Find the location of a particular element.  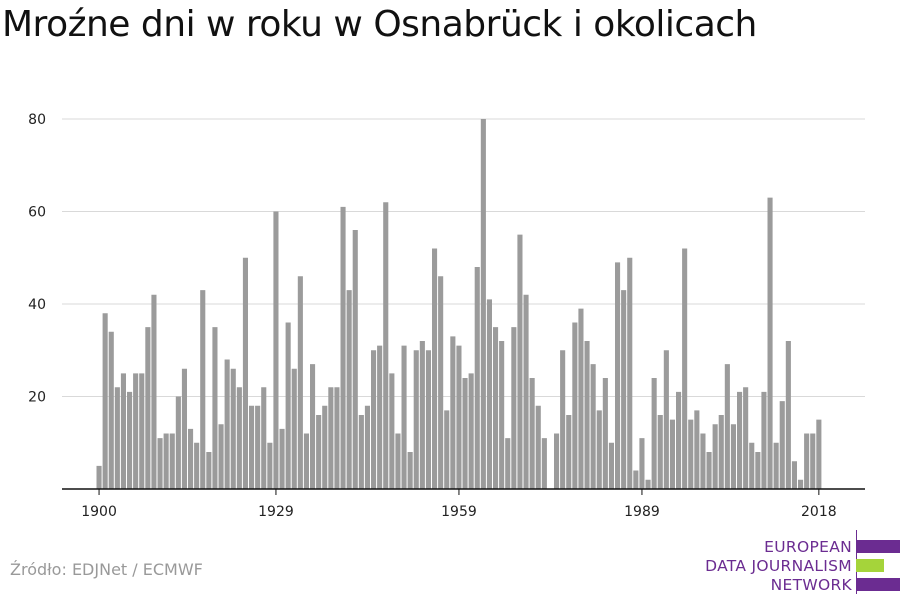

bar-1914 is located at coordinates (184, 428).